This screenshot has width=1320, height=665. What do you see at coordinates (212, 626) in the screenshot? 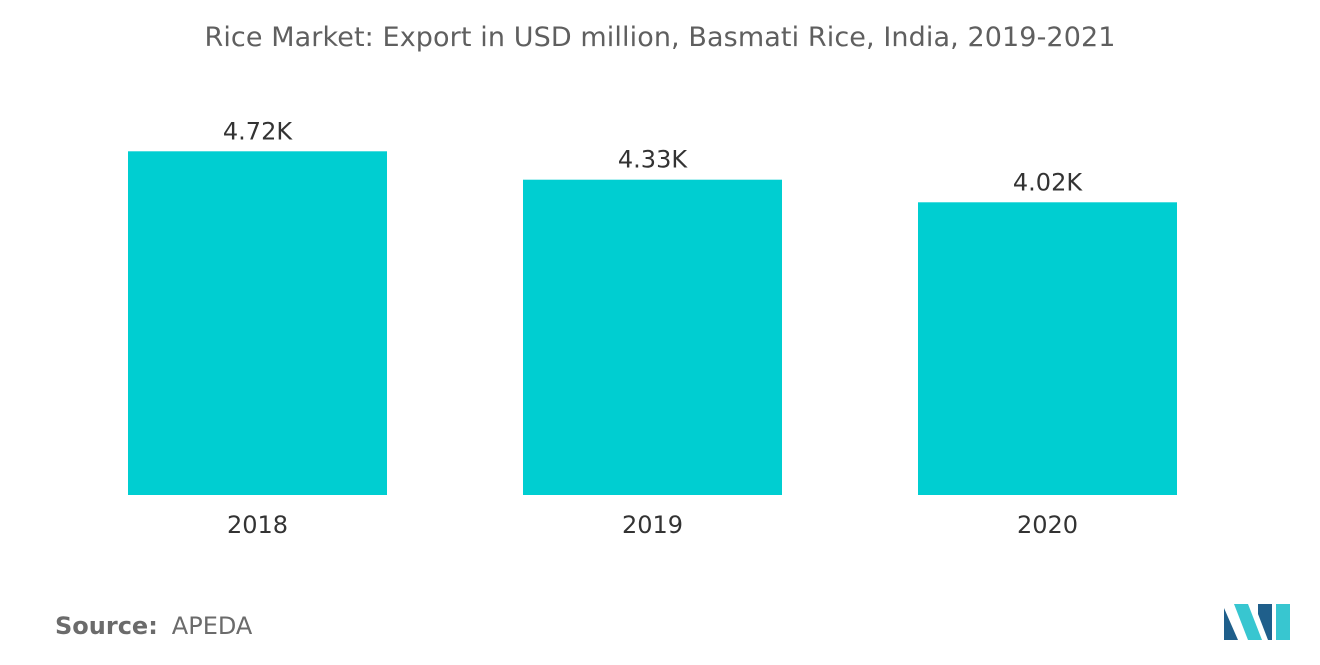
I see `source-value: APEDA` at bounding box center [212, 626].